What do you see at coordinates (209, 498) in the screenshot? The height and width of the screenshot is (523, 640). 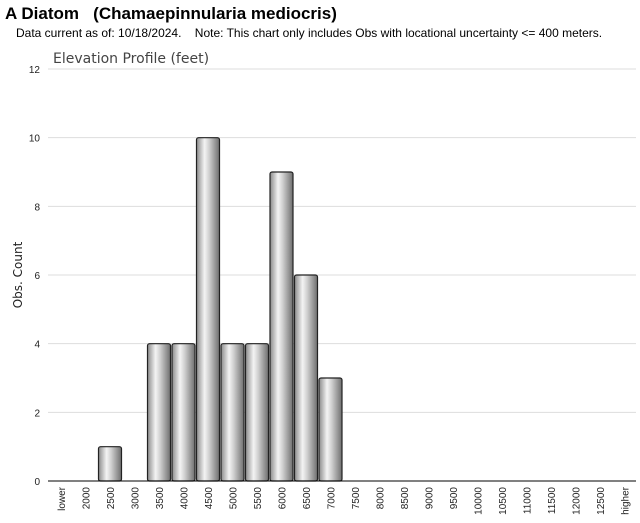 I see `x-tick-label: 4500` at bounding box center [209, 498].